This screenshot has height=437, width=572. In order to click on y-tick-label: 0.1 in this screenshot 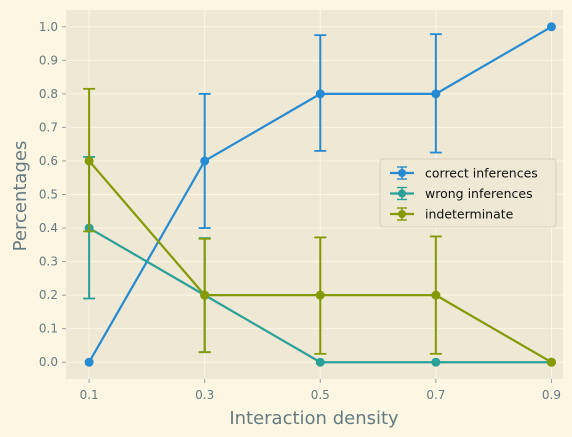, I will do `click(48, 329)`.